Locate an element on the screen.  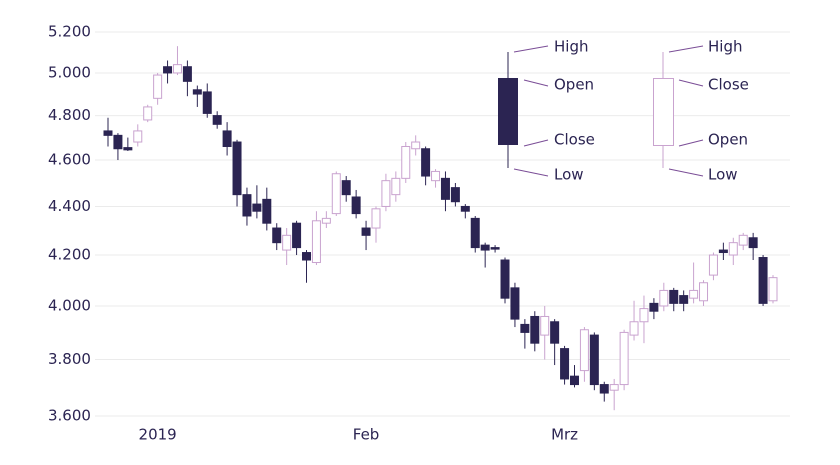
x-tick-label: Mrz is located at coordinates (564, 435).